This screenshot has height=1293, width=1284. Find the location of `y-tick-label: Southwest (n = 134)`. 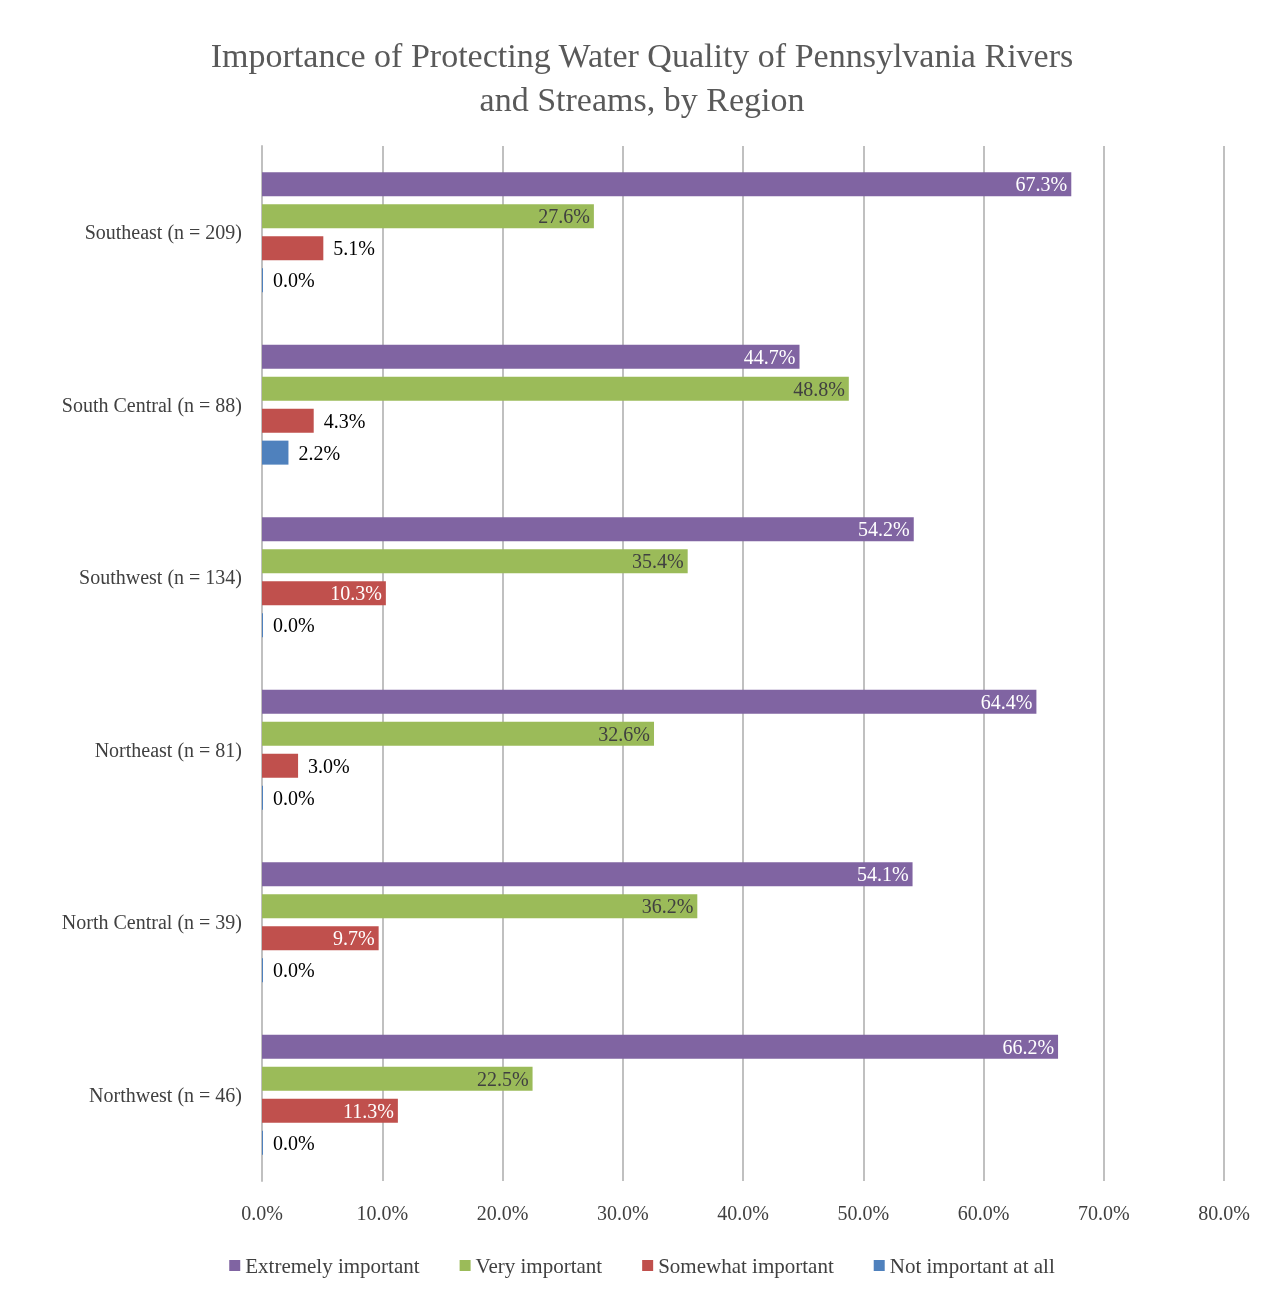

y-tick-label: Southwest (n = 134) is located at coordinates (160, 578).